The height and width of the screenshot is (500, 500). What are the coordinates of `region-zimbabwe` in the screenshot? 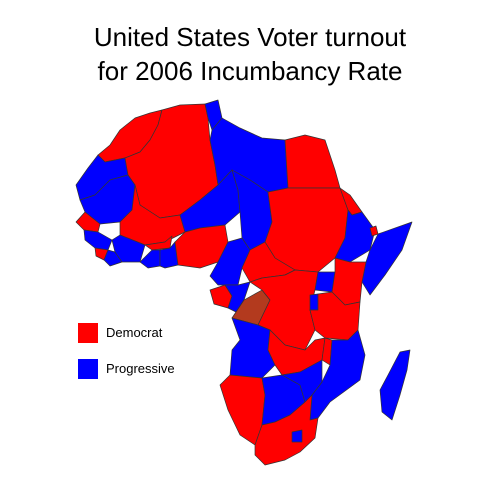 It's located at (302, 381).